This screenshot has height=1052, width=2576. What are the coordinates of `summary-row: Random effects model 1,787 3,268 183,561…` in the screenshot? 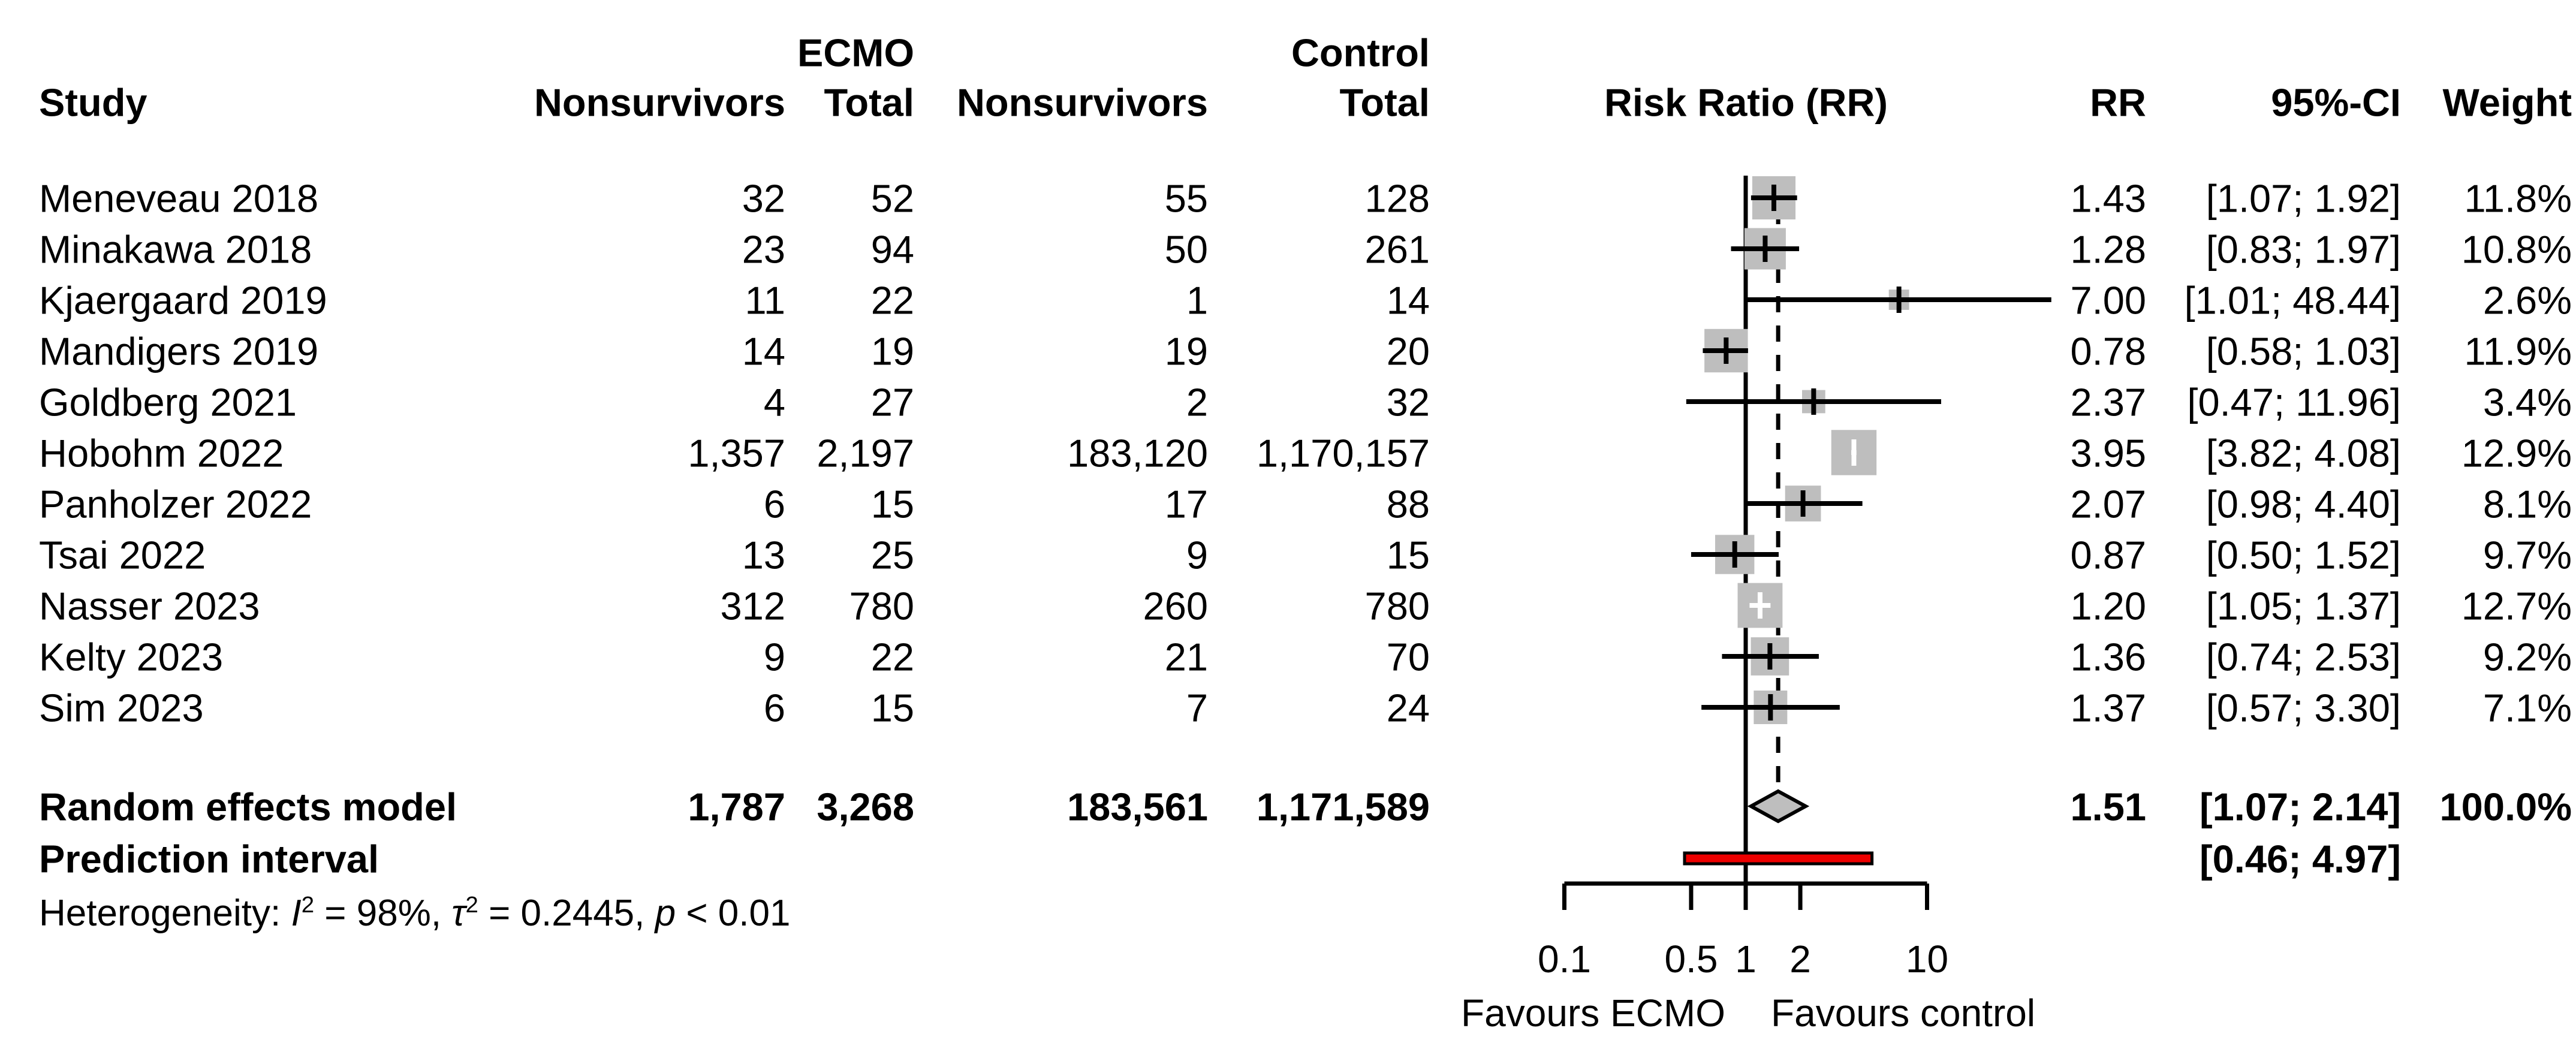 It's located at (1288, 807).